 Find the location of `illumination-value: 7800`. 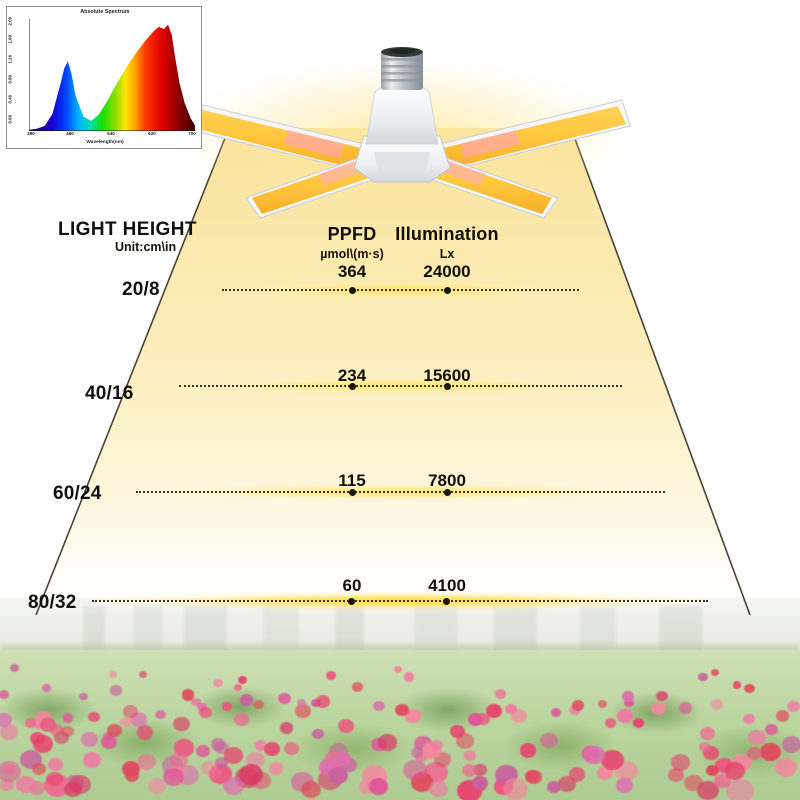

illumination-value: 7800 is located at coordinates (447, 480).